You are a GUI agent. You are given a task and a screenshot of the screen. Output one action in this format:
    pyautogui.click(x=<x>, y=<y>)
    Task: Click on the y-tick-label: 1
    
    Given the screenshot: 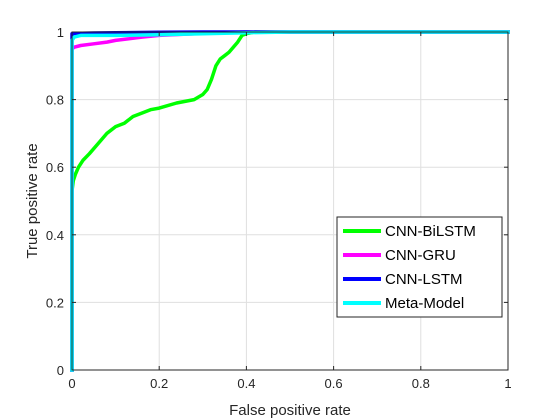 What is the action you would take?
    pyautogui.click(x=60, y=32)
    